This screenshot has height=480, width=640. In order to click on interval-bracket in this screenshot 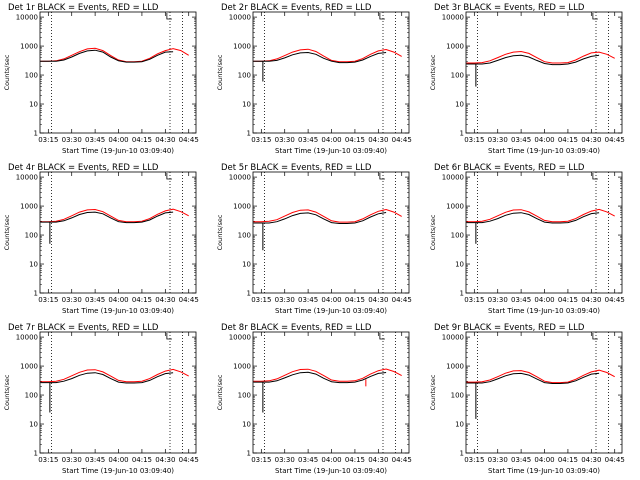, I will do `click(169, 176)`.